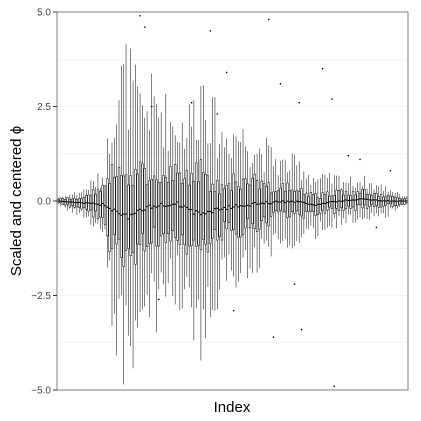 The image size is (421, 421). I want to click on y-axis-title: Scaled and centered ϕ, so click(16, 201).